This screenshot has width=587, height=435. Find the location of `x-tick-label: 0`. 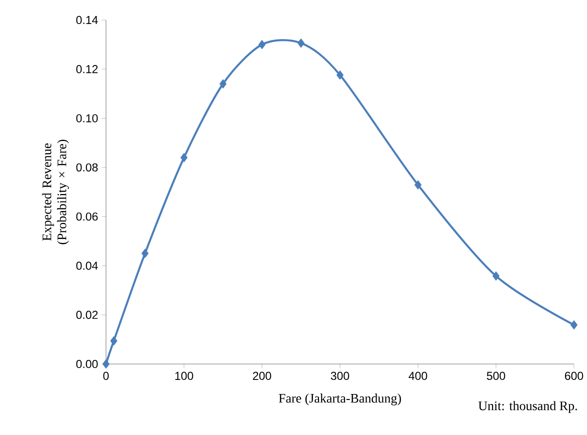

x-tick-label: 0 is located at coordinates (106, 376).